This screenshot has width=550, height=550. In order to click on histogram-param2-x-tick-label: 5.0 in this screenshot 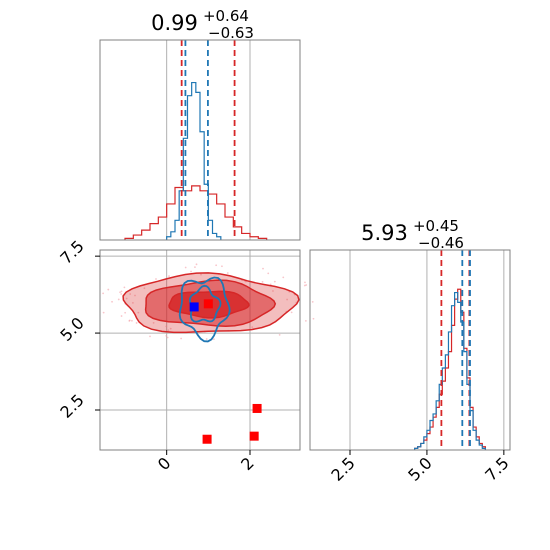, I will do `click(419, 468)`.